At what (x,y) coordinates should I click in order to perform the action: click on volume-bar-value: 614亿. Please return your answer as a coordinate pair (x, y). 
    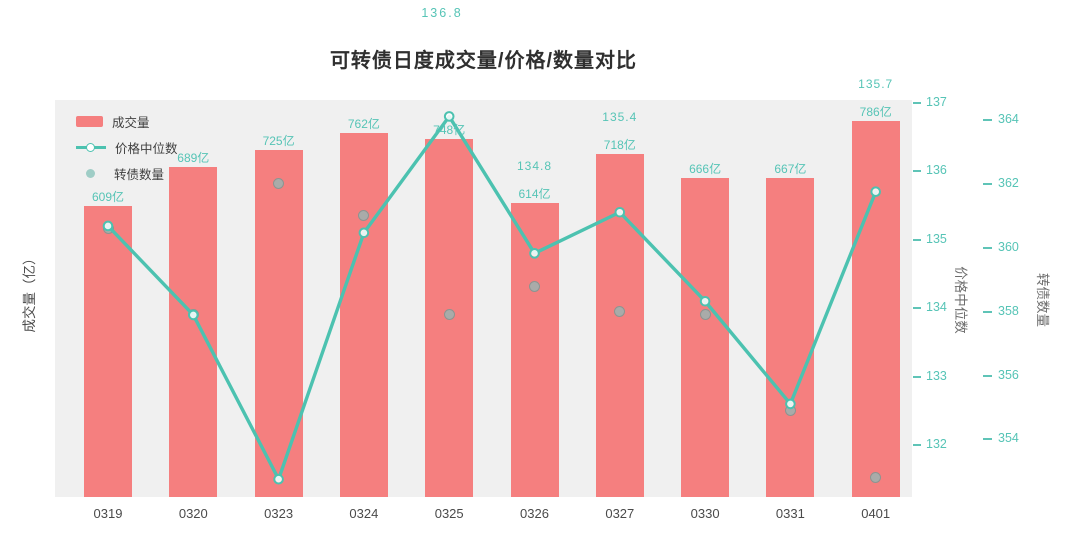
    Looking at the image, I should click on (534, 194).